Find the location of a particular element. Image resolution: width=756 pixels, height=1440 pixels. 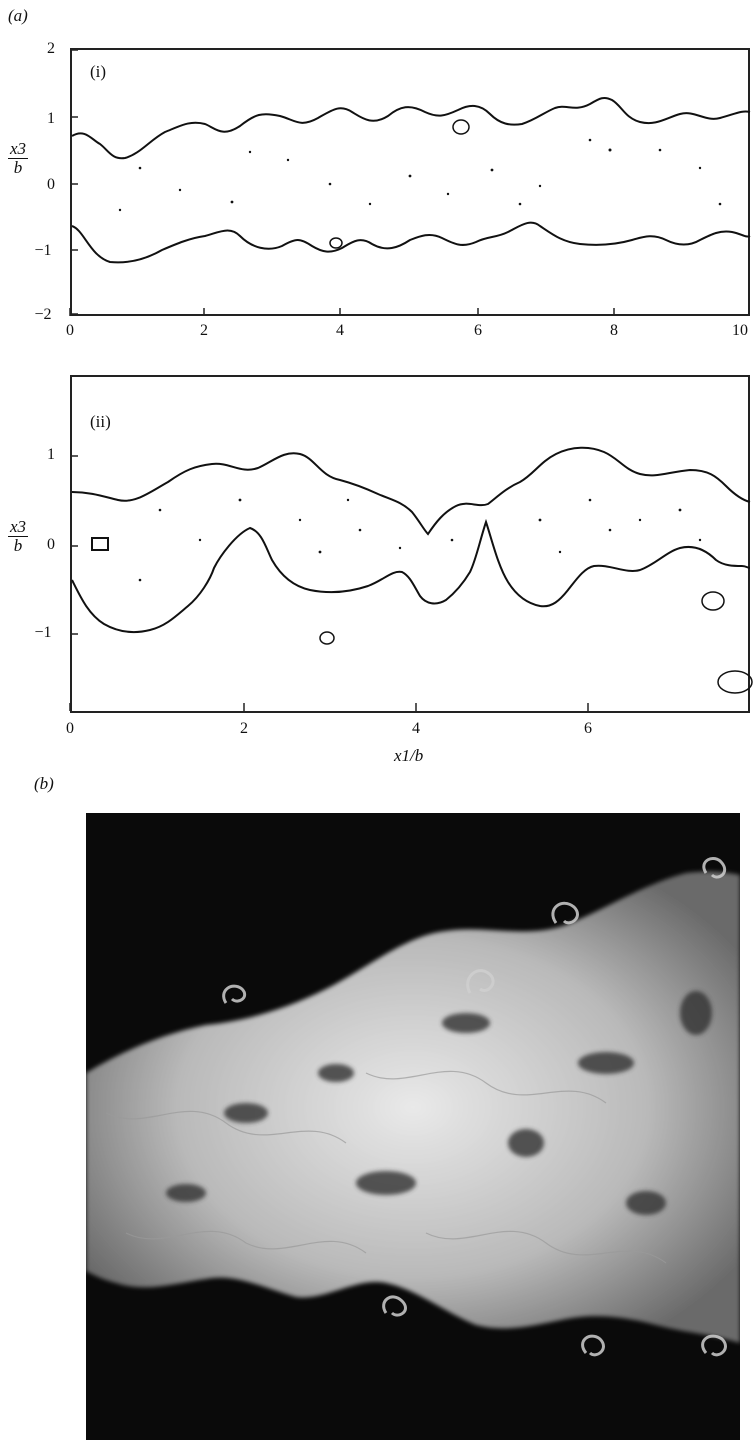

subpanel-ii-ticks is located at coordinates (329, 583).